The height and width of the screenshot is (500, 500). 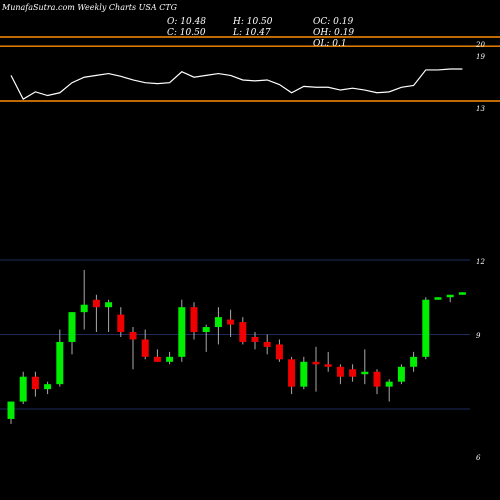 I want to click on readout-oc: OC: 0.19, so click(x=333, y=22).